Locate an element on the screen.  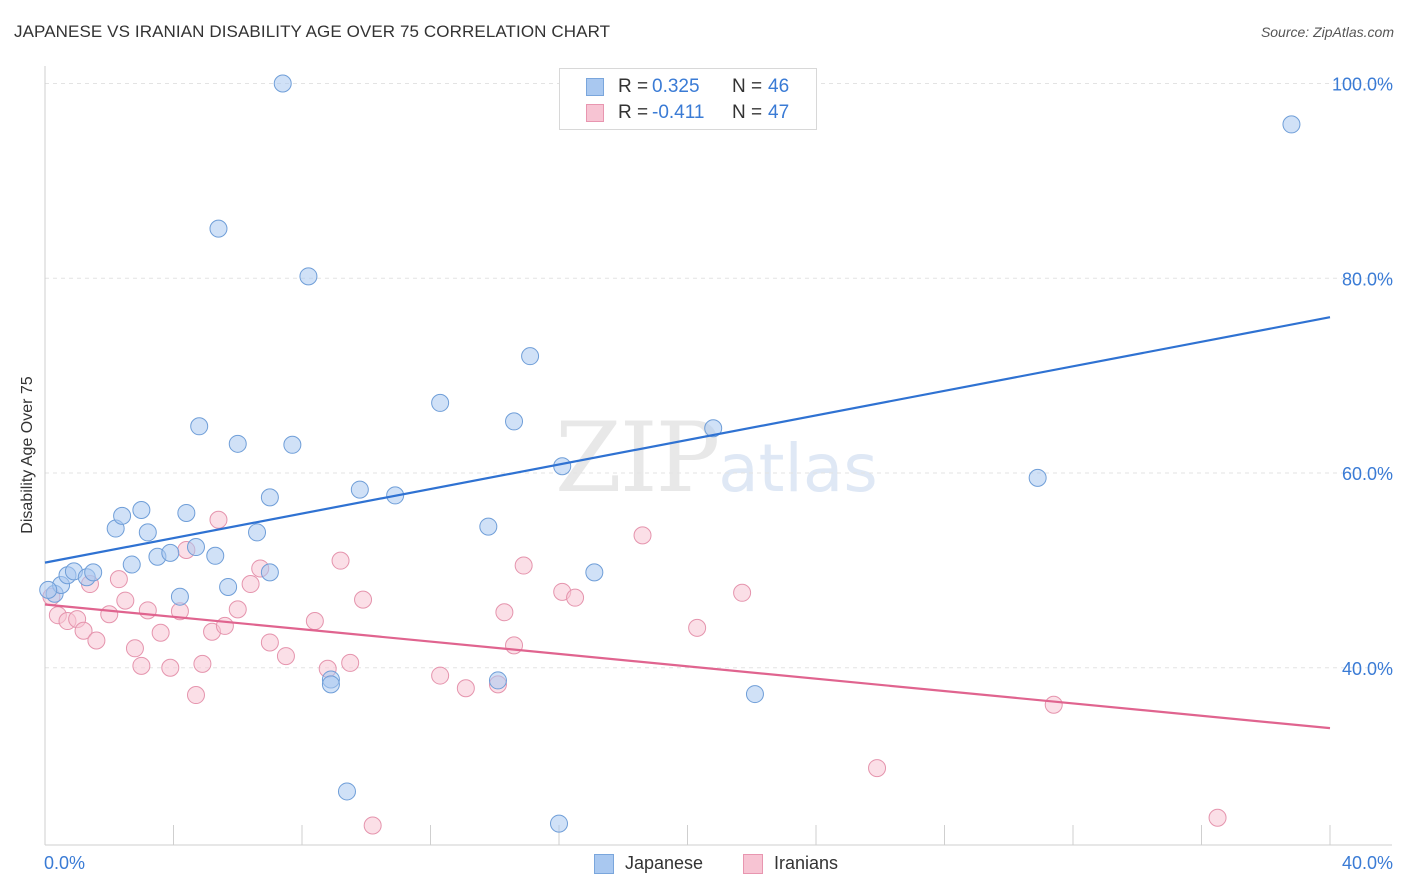
watermark-atlas: atlas is located at coordinates (798, 468).